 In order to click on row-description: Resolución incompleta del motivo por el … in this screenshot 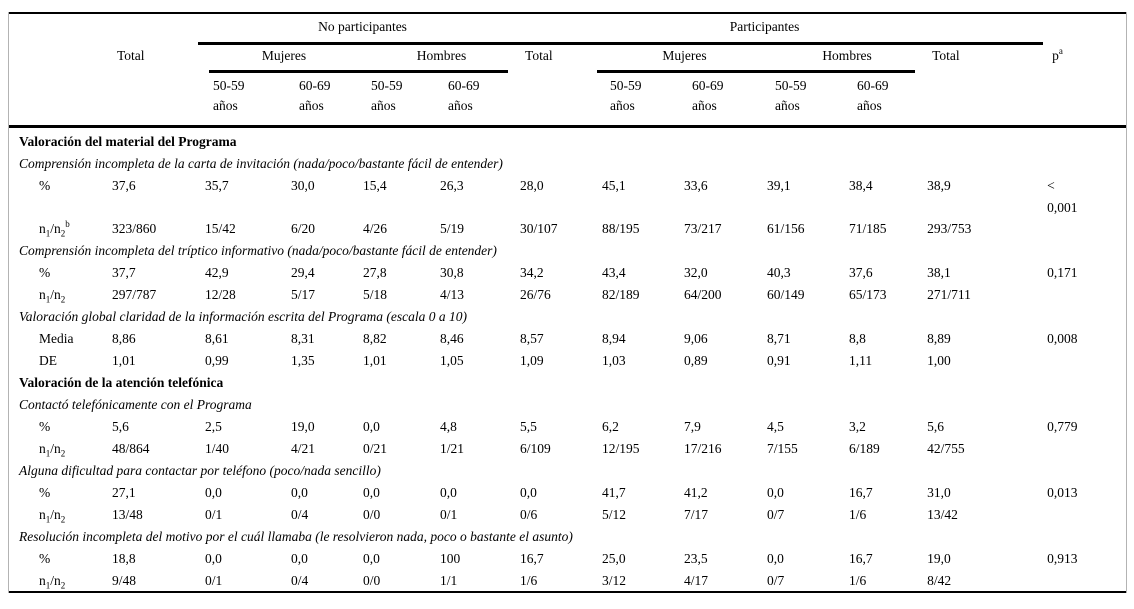, I will do `click(296, 536)`.